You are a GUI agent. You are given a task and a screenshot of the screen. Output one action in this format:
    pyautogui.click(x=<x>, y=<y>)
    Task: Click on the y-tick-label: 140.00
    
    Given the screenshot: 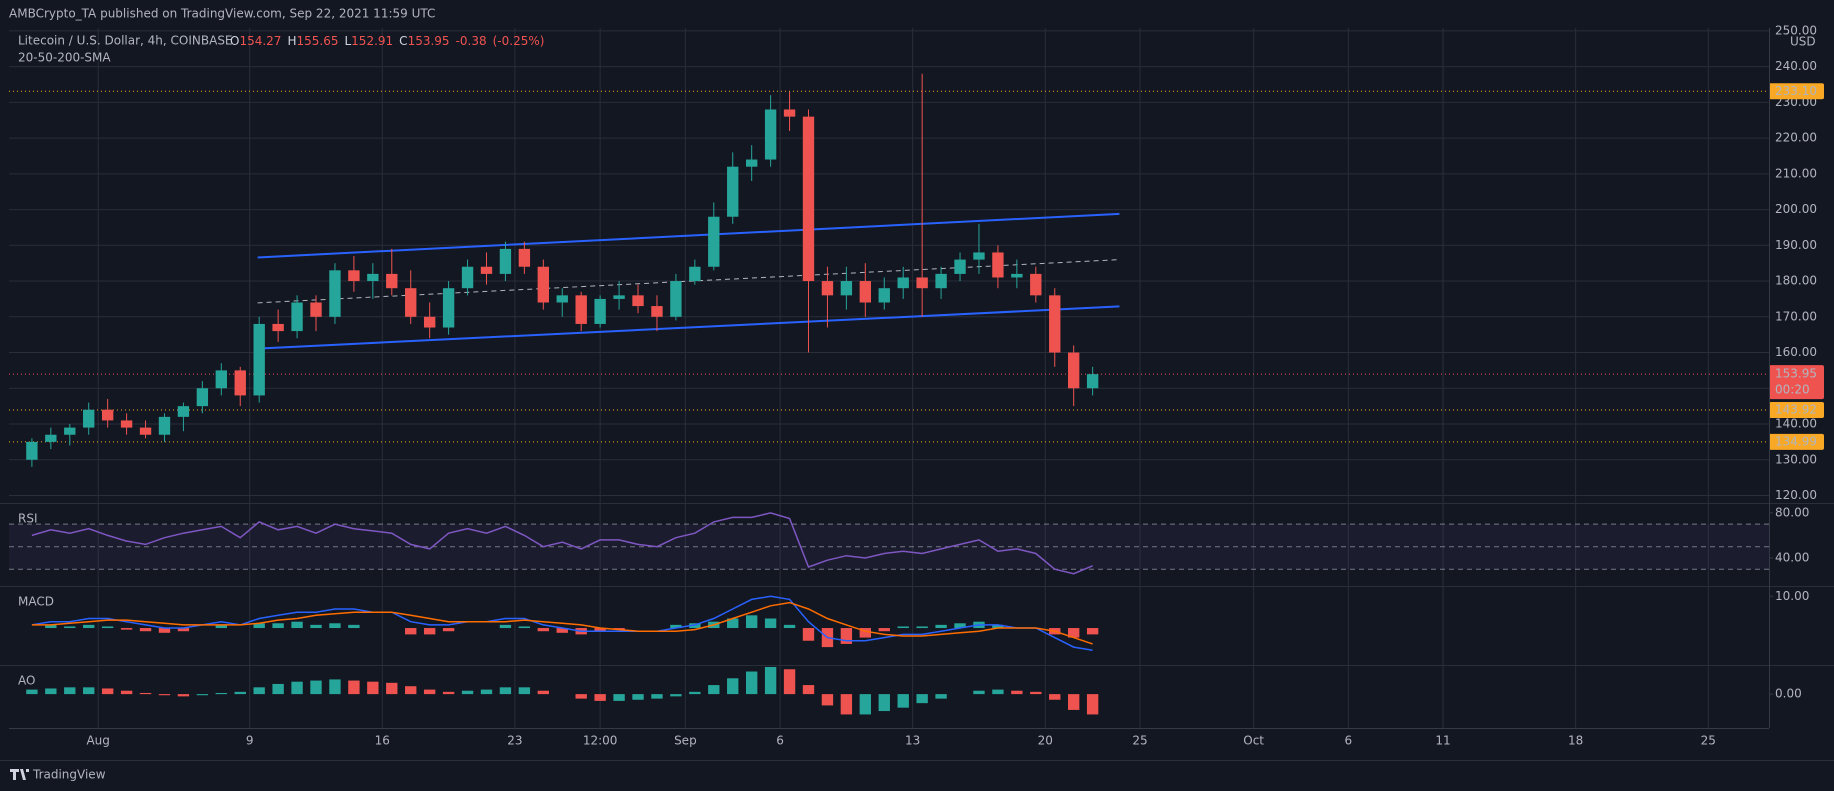 What is the action you would take?
    pyautogui.click(x=1796, y=424)
    